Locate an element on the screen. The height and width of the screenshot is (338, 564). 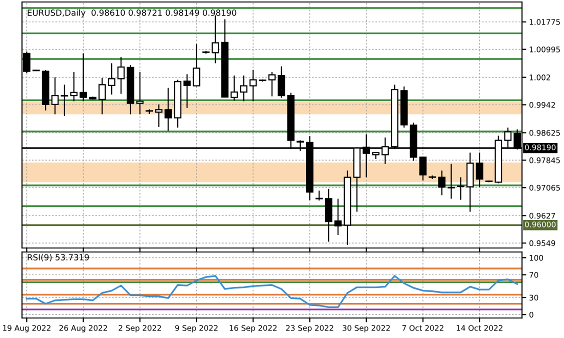
line-series is located at coordinates (272, 291).